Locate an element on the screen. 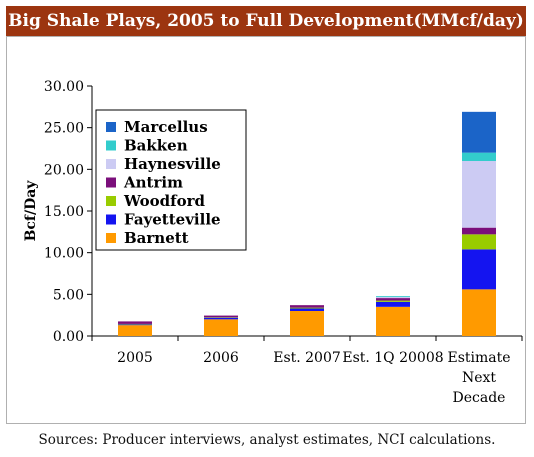  x-tick-label: Next is located at coordinates (479, 378).